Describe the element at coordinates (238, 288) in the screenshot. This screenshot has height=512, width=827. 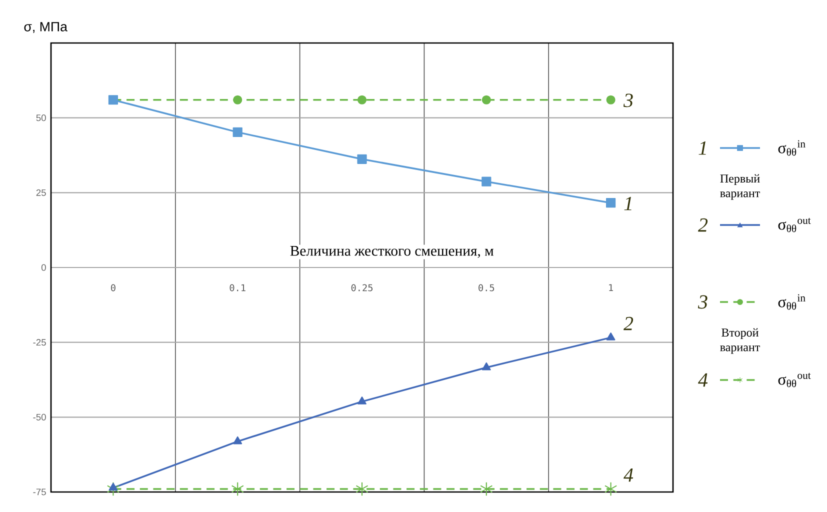
I see `x-tick-label: 0.1` at that location.